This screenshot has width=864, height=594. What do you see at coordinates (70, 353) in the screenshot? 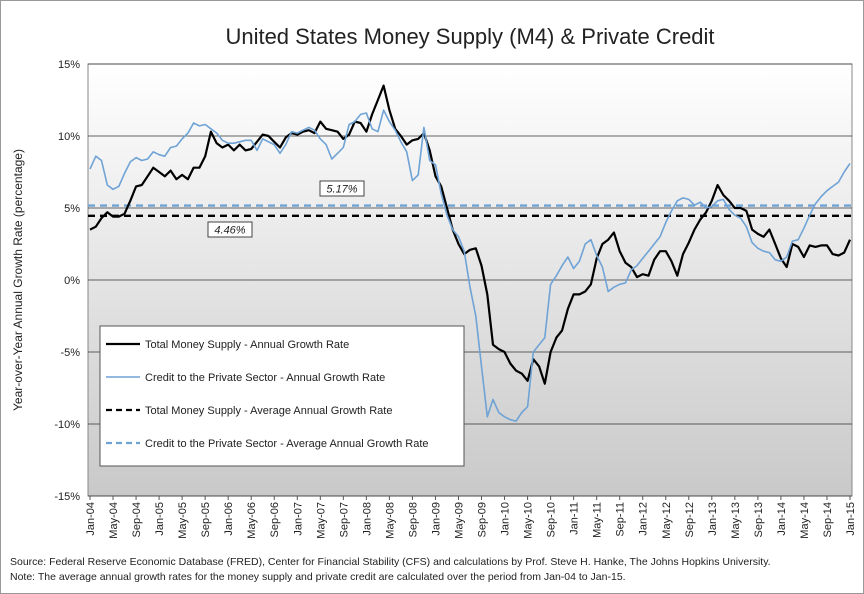
I see `y-tick-label: -5%` at bounding box center [70, 353].